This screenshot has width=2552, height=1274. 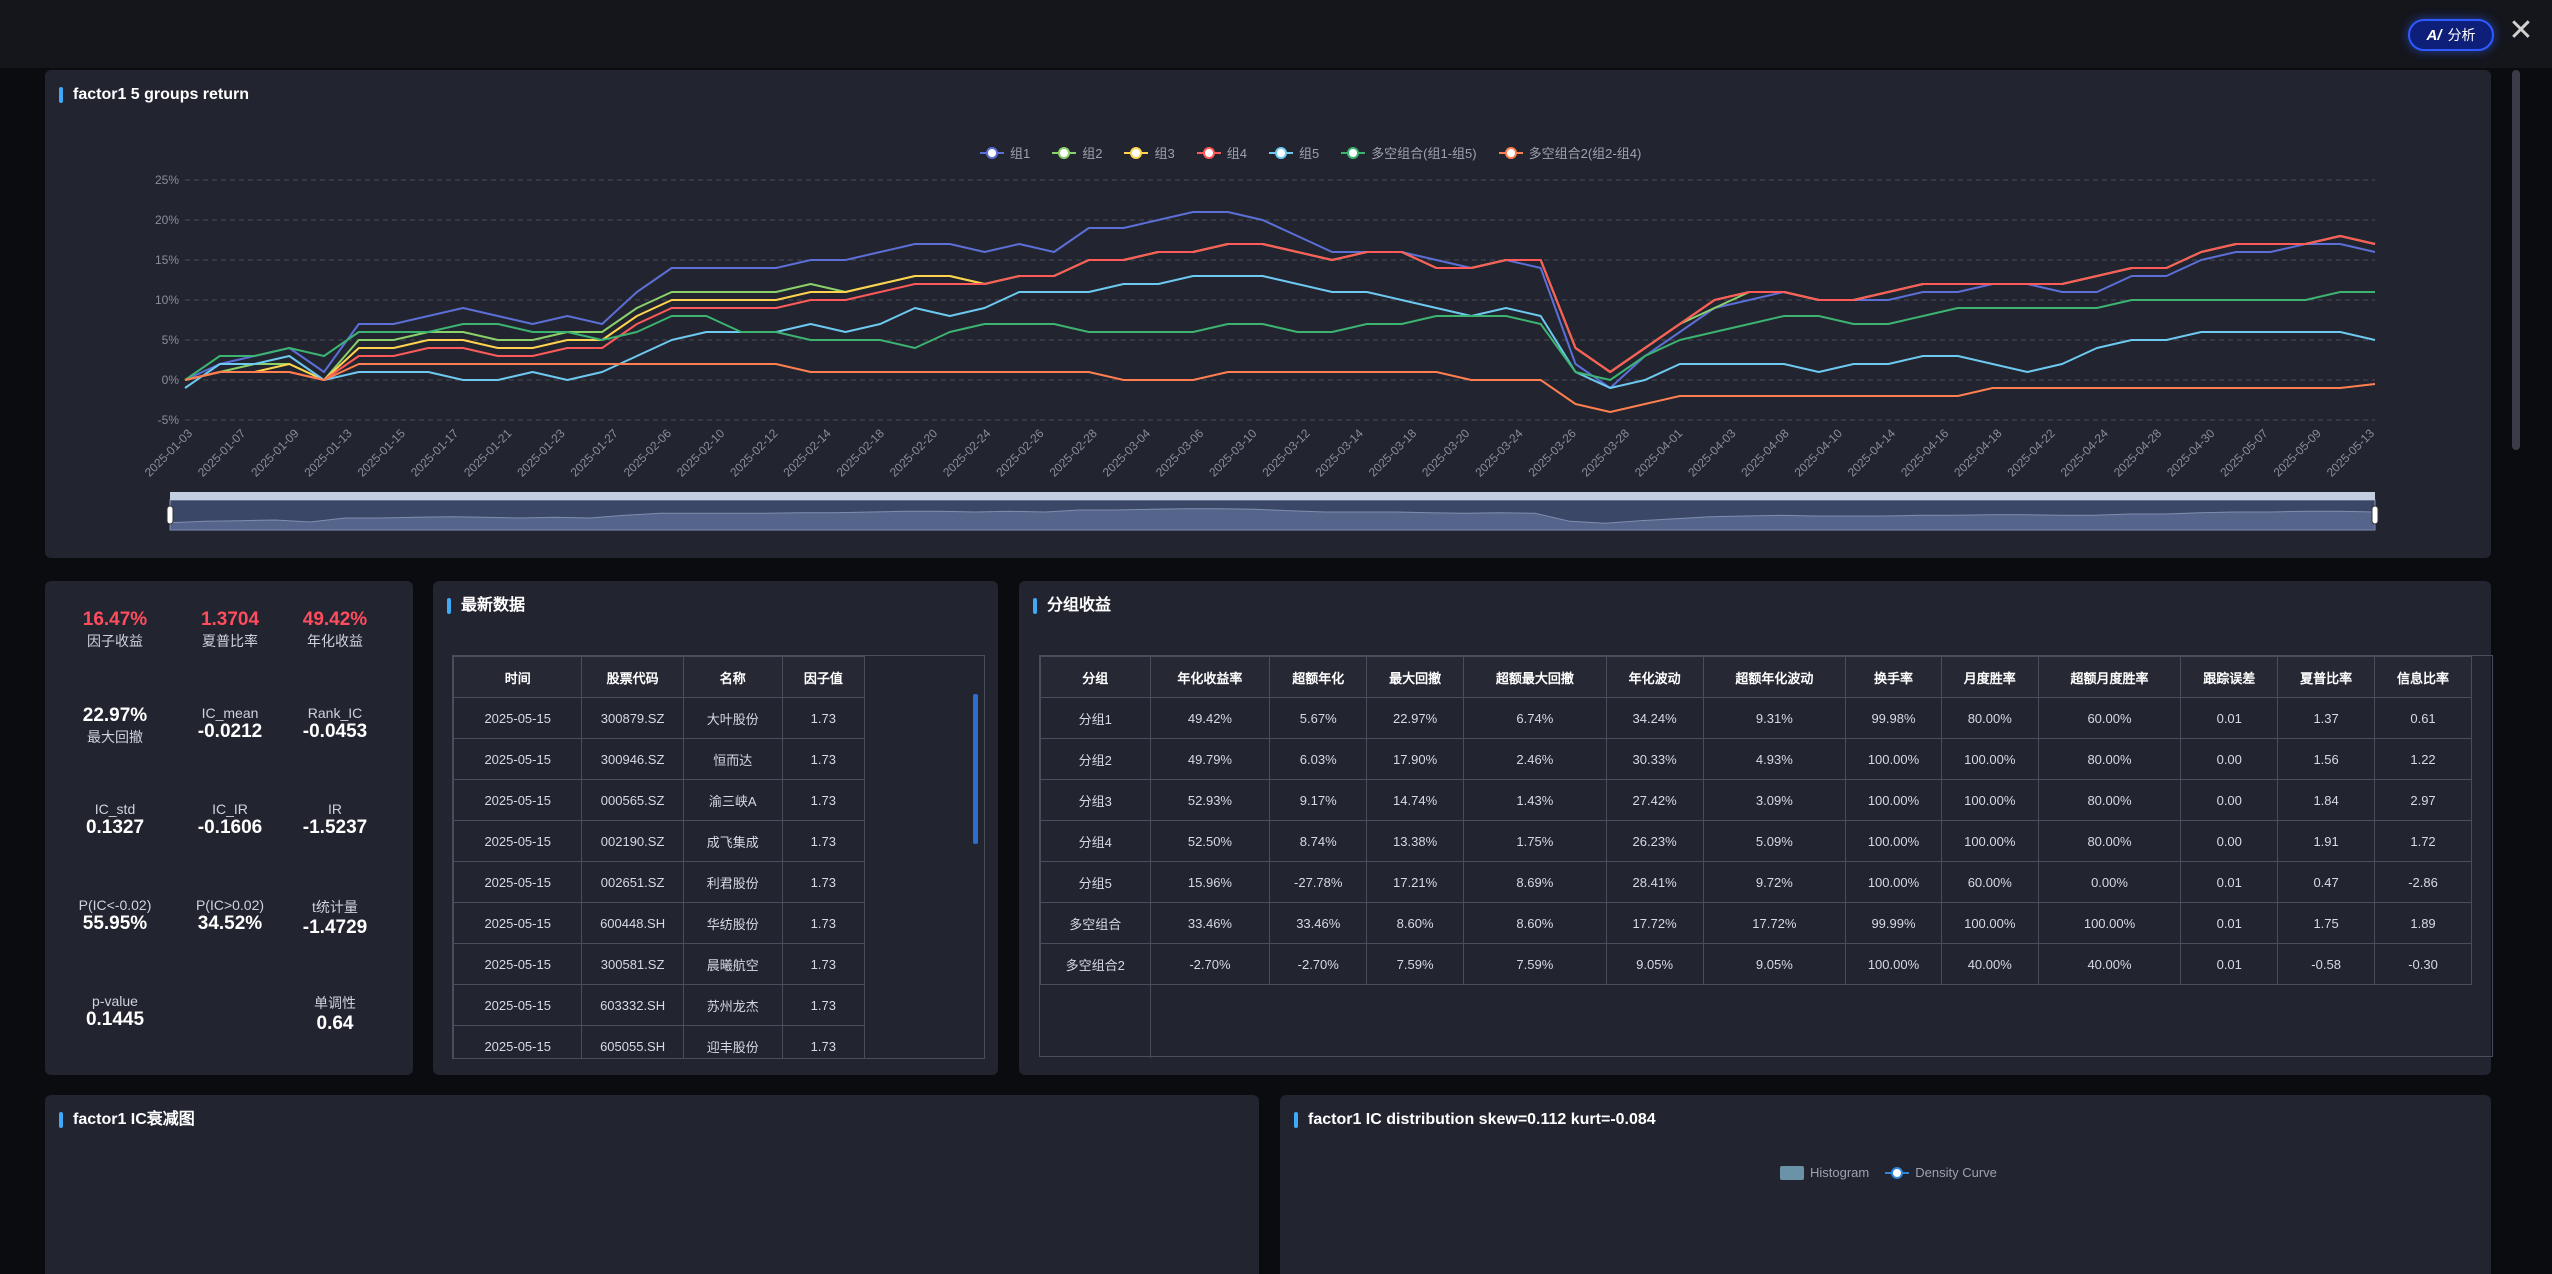 I want to click on stat-label: 夏普比率, so click(x=230, y=641).